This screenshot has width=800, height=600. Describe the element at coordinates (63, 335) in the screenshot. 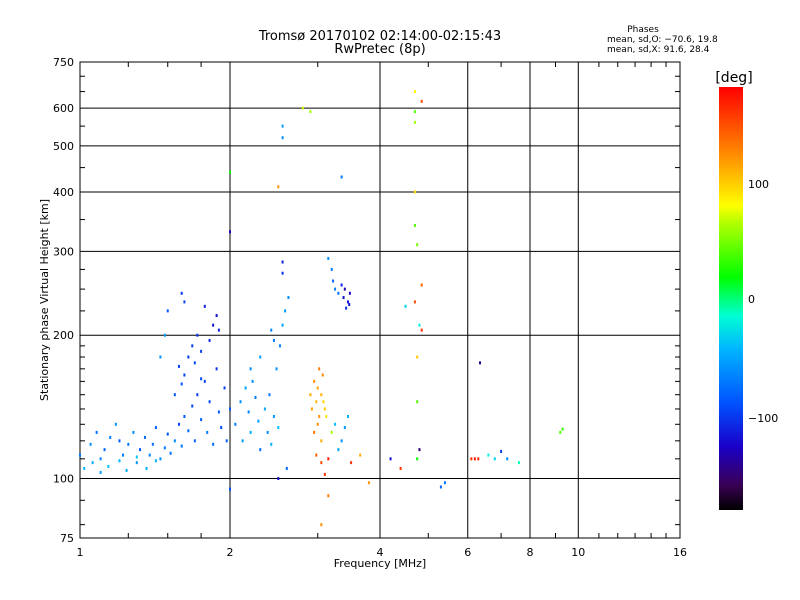

I see `y-tick-label: 200` at that location.